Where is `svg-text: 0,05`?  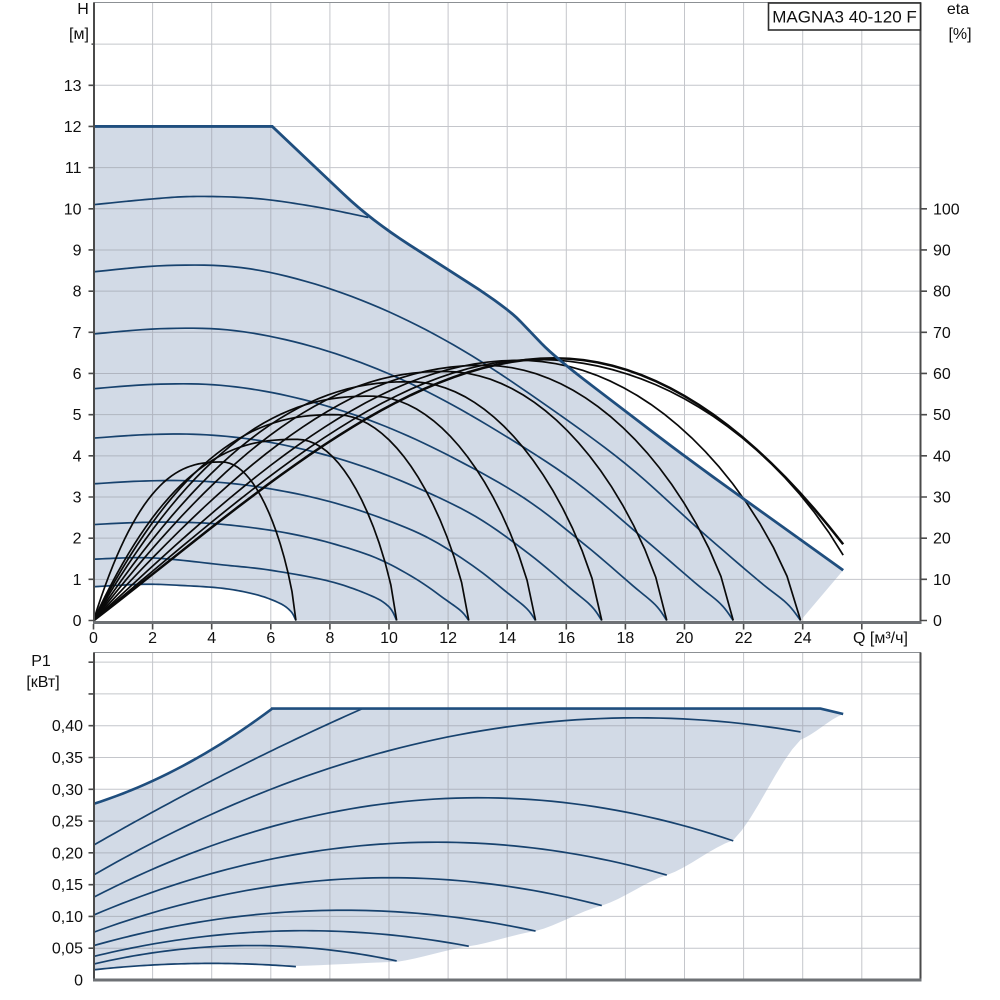 svg-text: 0,05 is located at coordinates (67, 949).